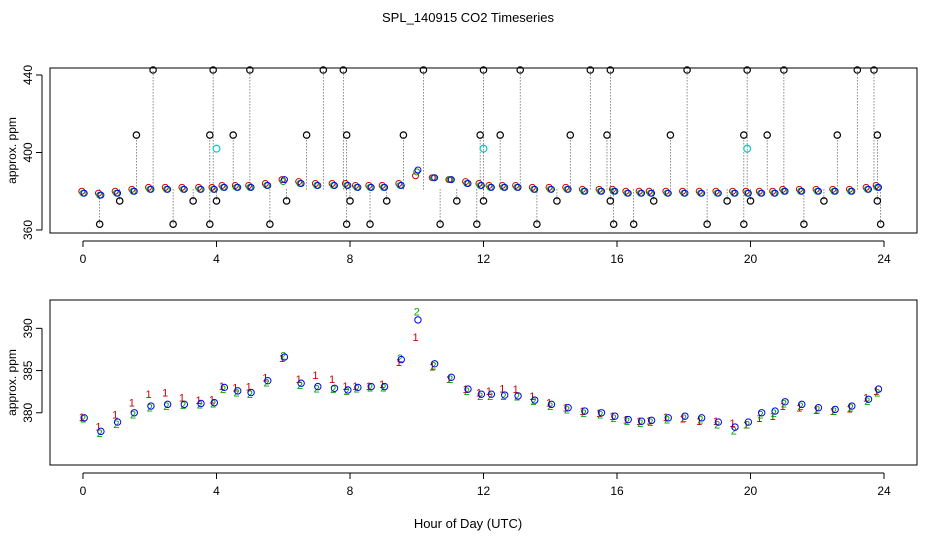  Describe the element at coordinates (28, 230) in the screenshot. I see `y-tick-label-top: 360` at that location.